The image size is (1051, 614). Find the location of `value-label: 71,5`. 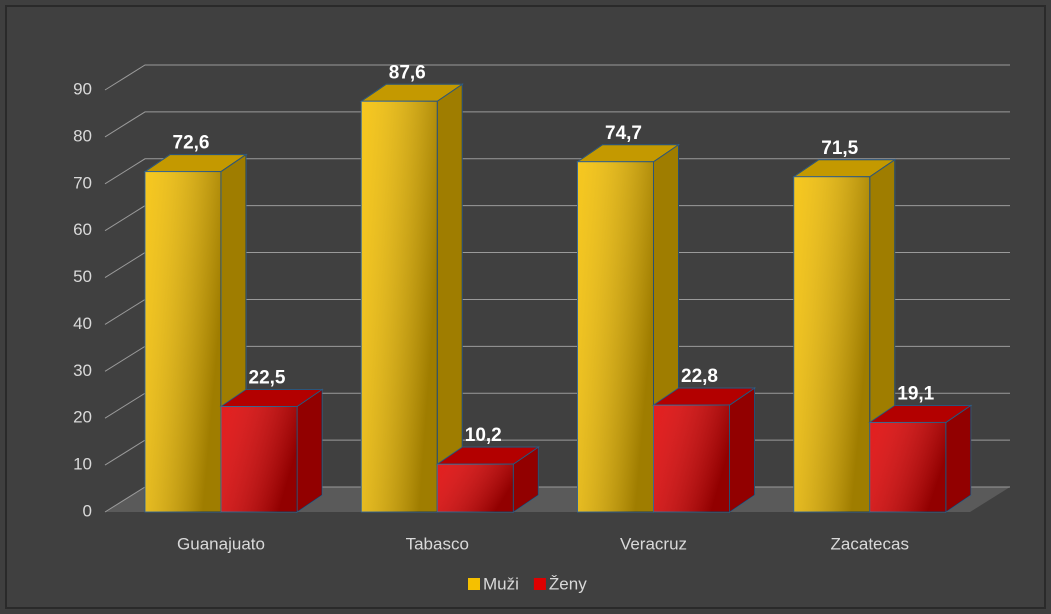

value-label: 71,5 is located at coordinates (839, 148).